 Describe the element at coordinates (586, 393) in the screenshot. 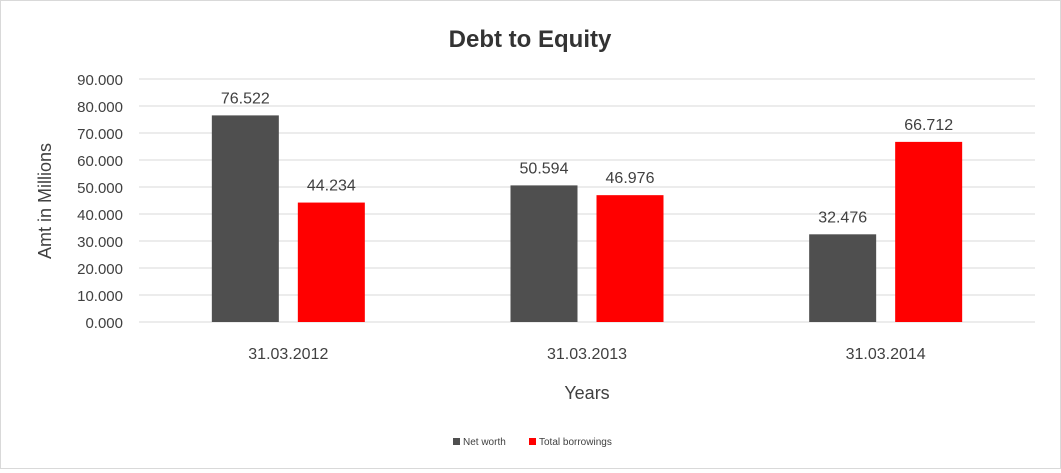

I see `x-axis-label: Years` at that location.